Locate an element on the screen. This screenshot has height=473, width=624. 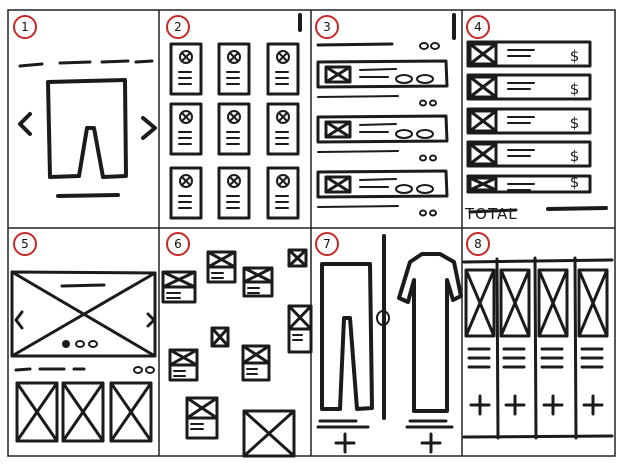
list-item-text-lines is located at coordinates (378, 128).